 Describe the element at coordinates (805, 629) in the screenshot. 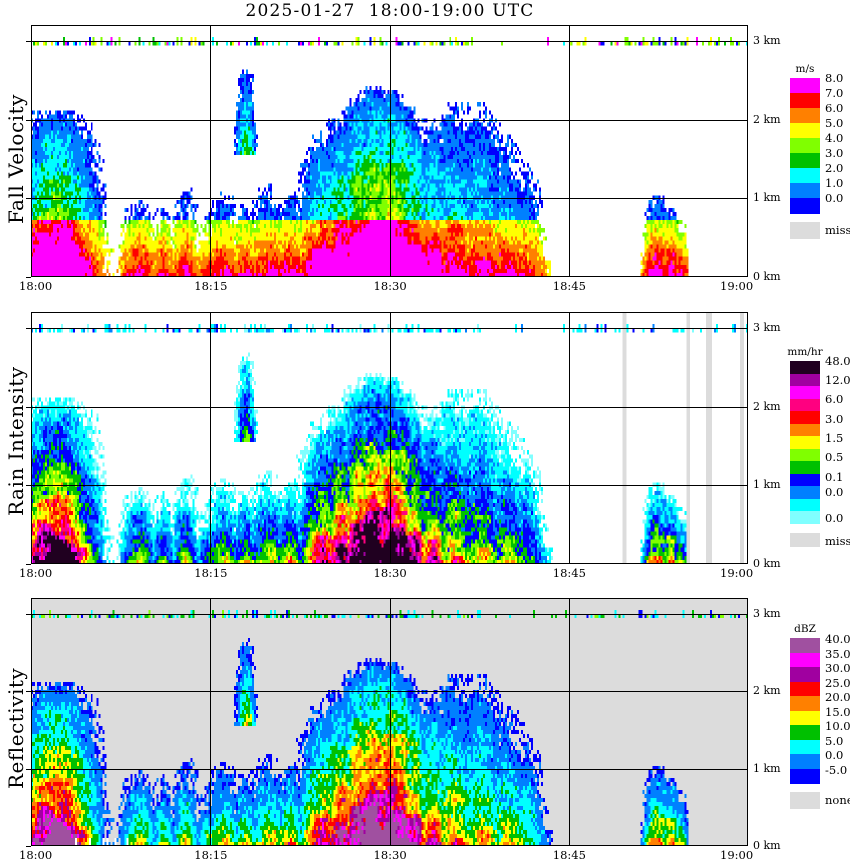

I see `colorbar-units-label: dBZ` at that location.